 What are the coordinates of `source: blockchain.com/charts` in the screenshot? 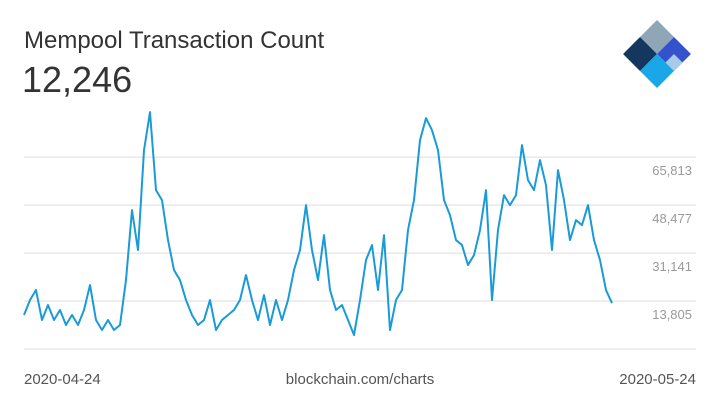 It's located at (360, 379).